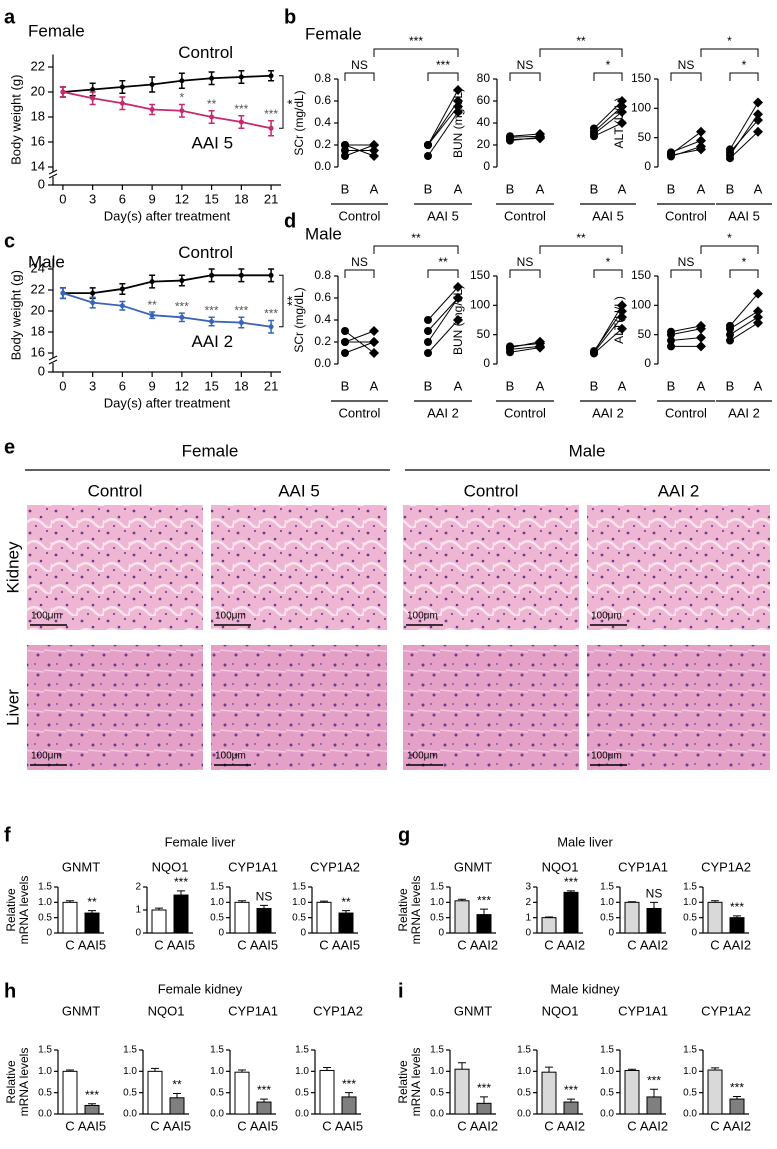 Image resolution: width=777 pixels, height=1149 pixels. I want to click on series-line, so click(167, 310).